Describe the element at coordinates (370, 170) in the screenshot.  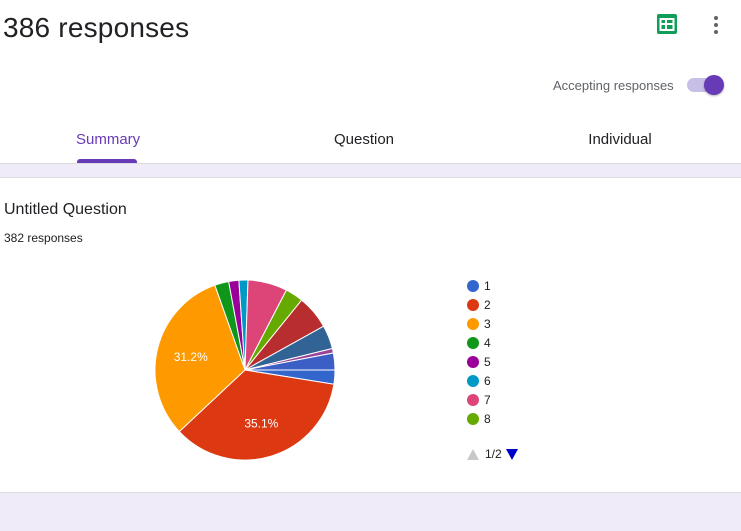
I see `page-background` at that location.